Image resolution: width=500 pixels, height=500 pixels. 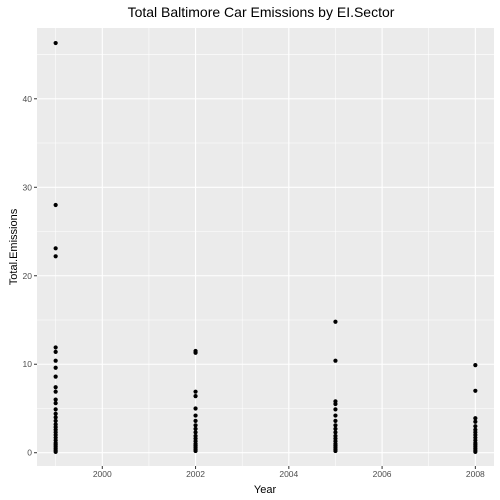 I want to click on x-tick-label: 2004, so click(x=288, y=474).